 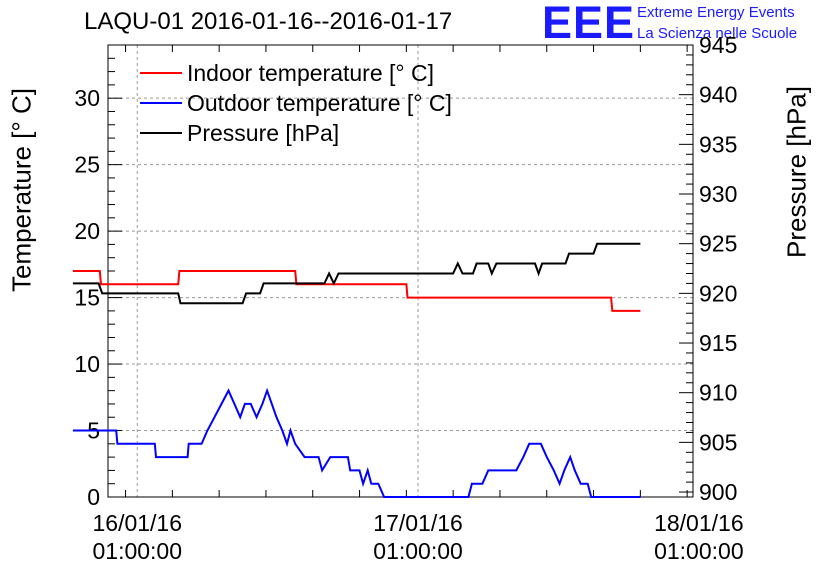 I want to click on x-tick-label-date: 18/01/16, so click(x=699, y=523).